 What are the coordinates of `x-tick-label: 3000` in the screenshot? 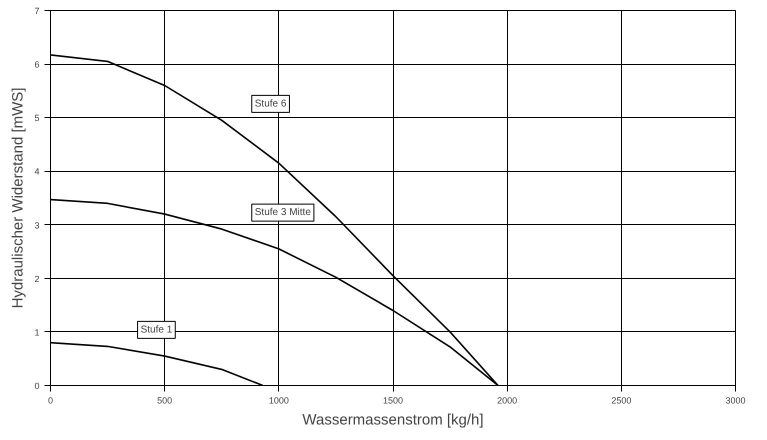 It's located at (735, 401).